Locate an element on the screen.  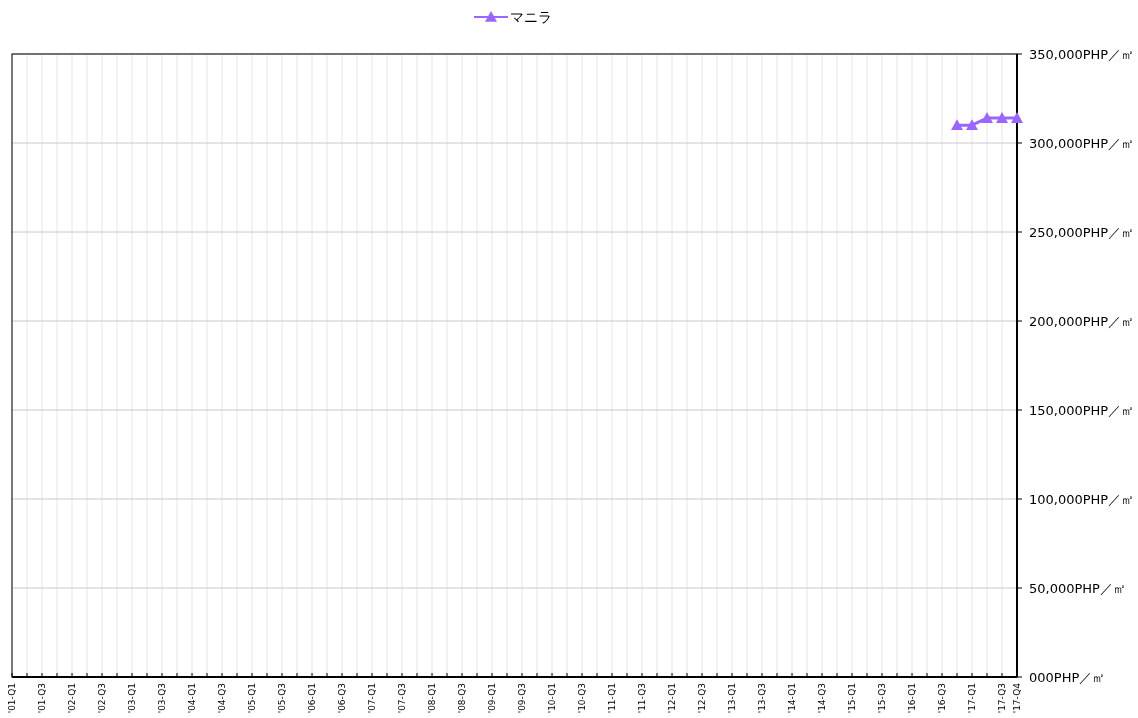
x-tick-label: '16-Q1 is located at coordinates (912, 698).